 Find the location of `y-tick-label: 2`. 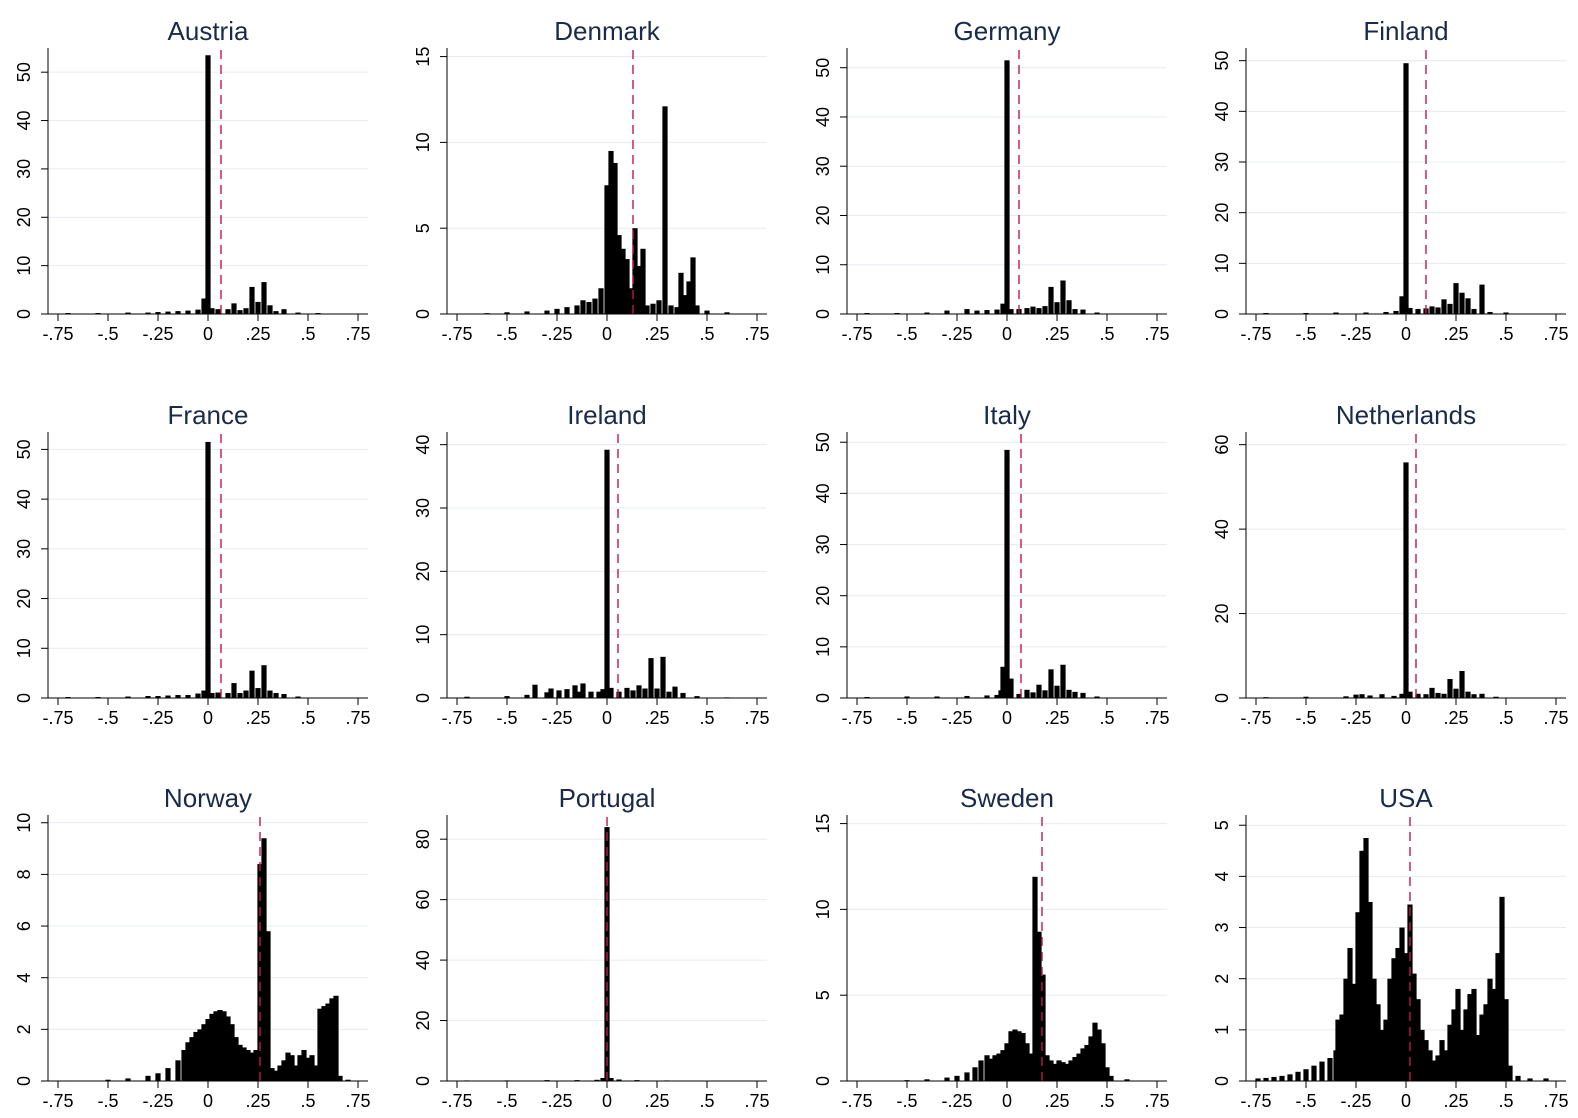

y-tick-label: 2 is located at coordinates (1222, 979).